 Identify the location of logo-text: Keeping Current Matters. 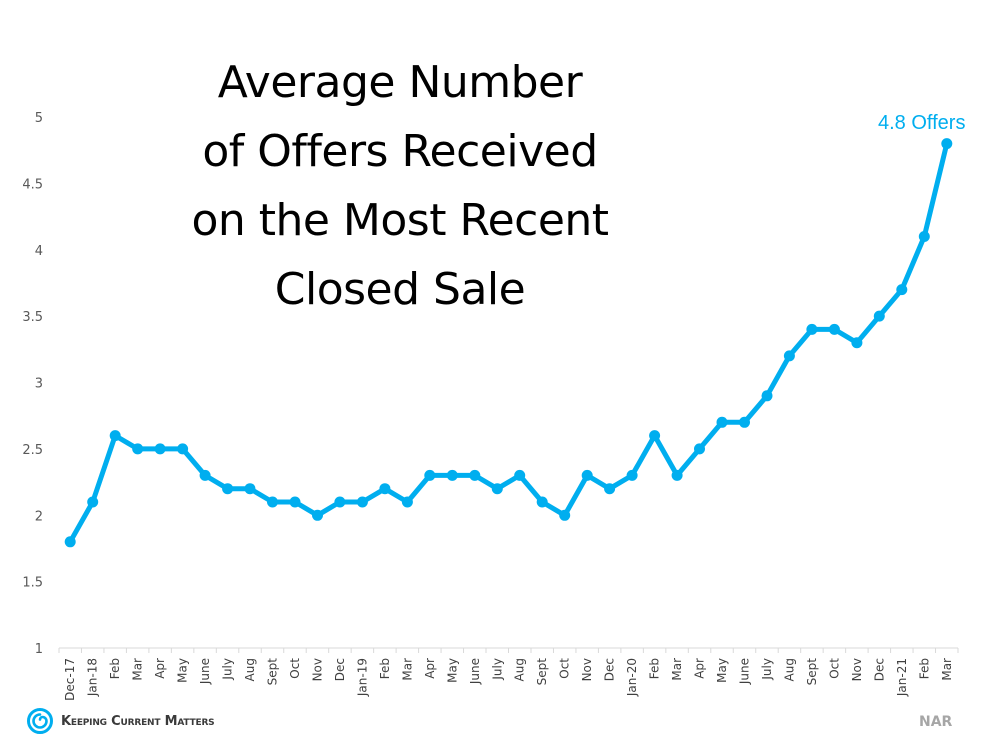
(138, 721).